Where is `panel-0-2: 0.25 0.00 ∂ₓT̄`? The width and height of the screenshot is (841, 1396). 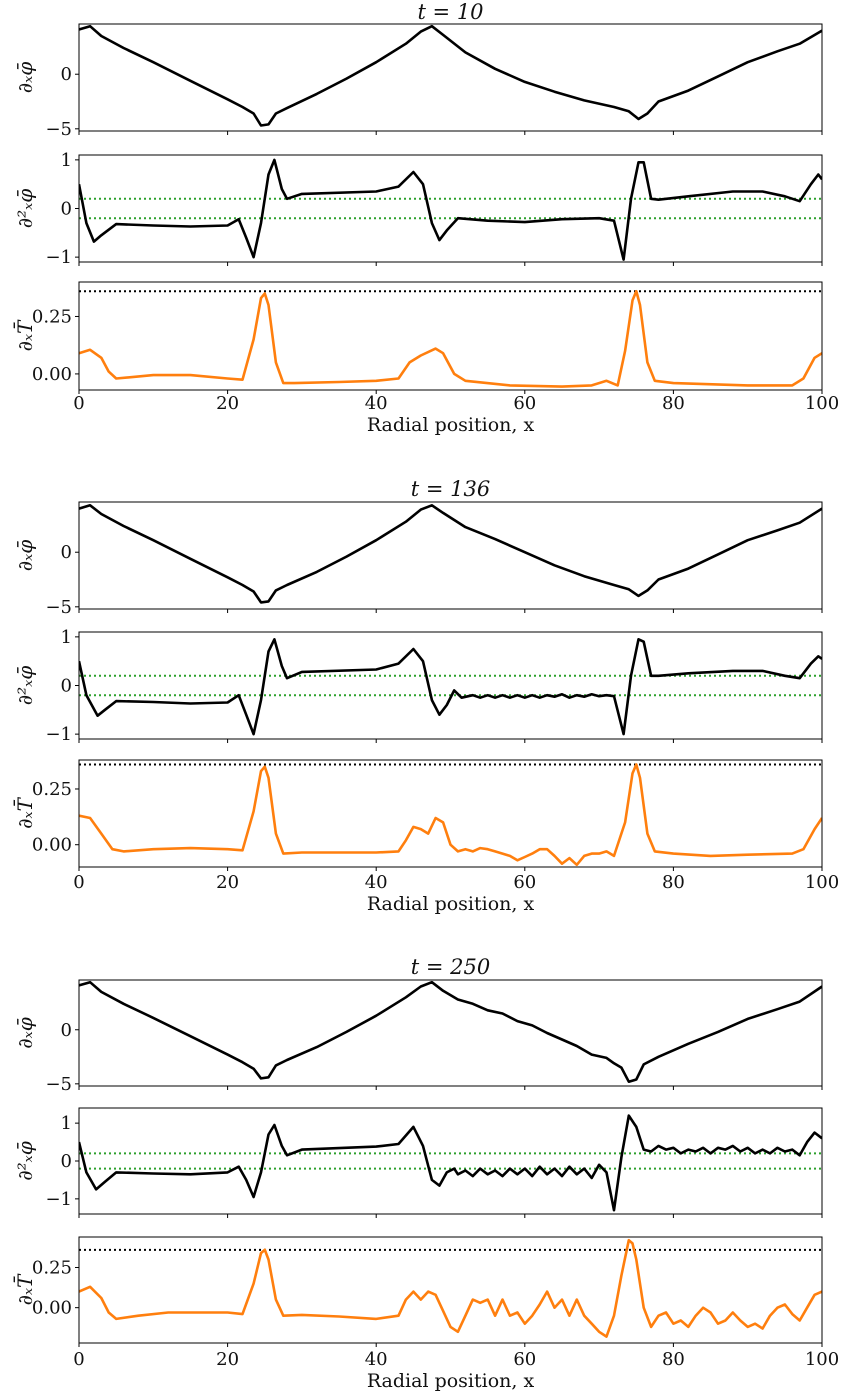
panel-0-2: 0.25 0.00 ∂ₓT̄ is located at coordinates (417, 337).